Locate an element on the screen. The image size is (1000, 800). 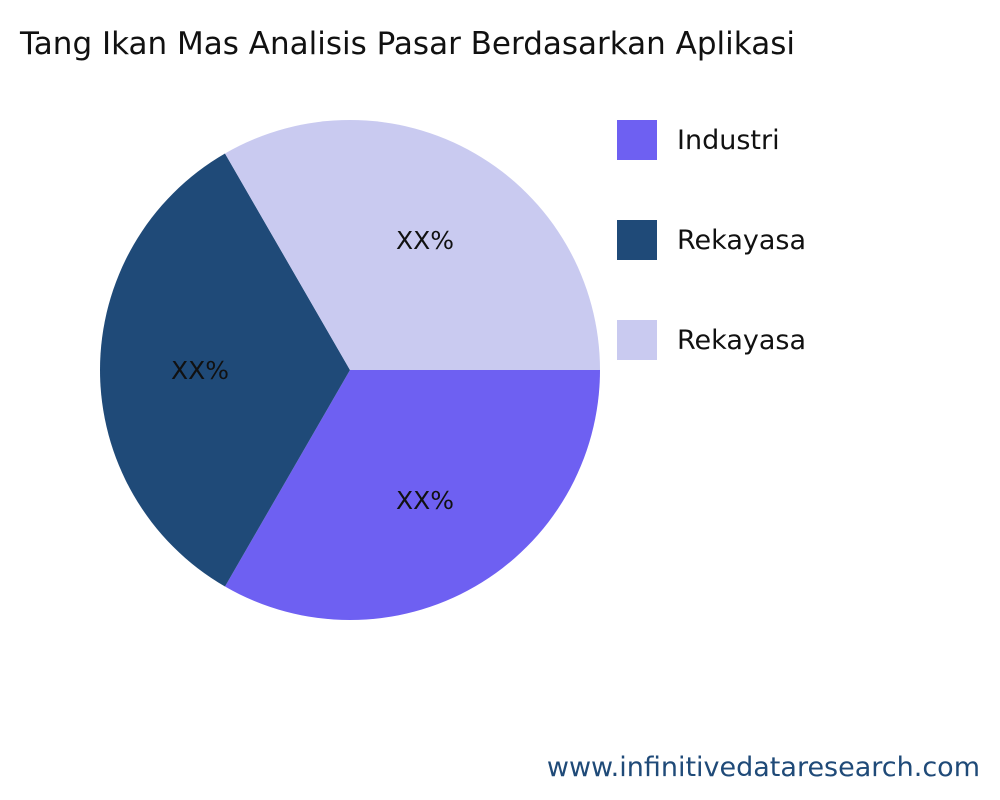
data-label-1: XX% is located at coordinates (200, 370).